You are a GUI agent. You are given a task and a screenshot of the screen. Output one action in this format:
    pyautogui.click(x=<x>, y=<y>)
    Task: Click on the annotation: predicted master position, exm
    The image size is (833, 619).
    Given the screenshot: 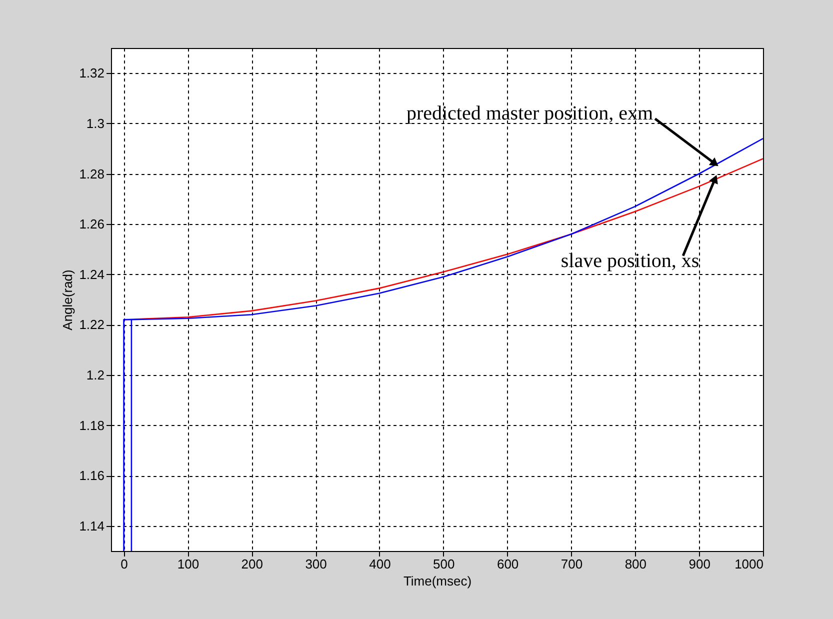 What is the action you would take?
    pyautogui.click(x=530, y=113)
    